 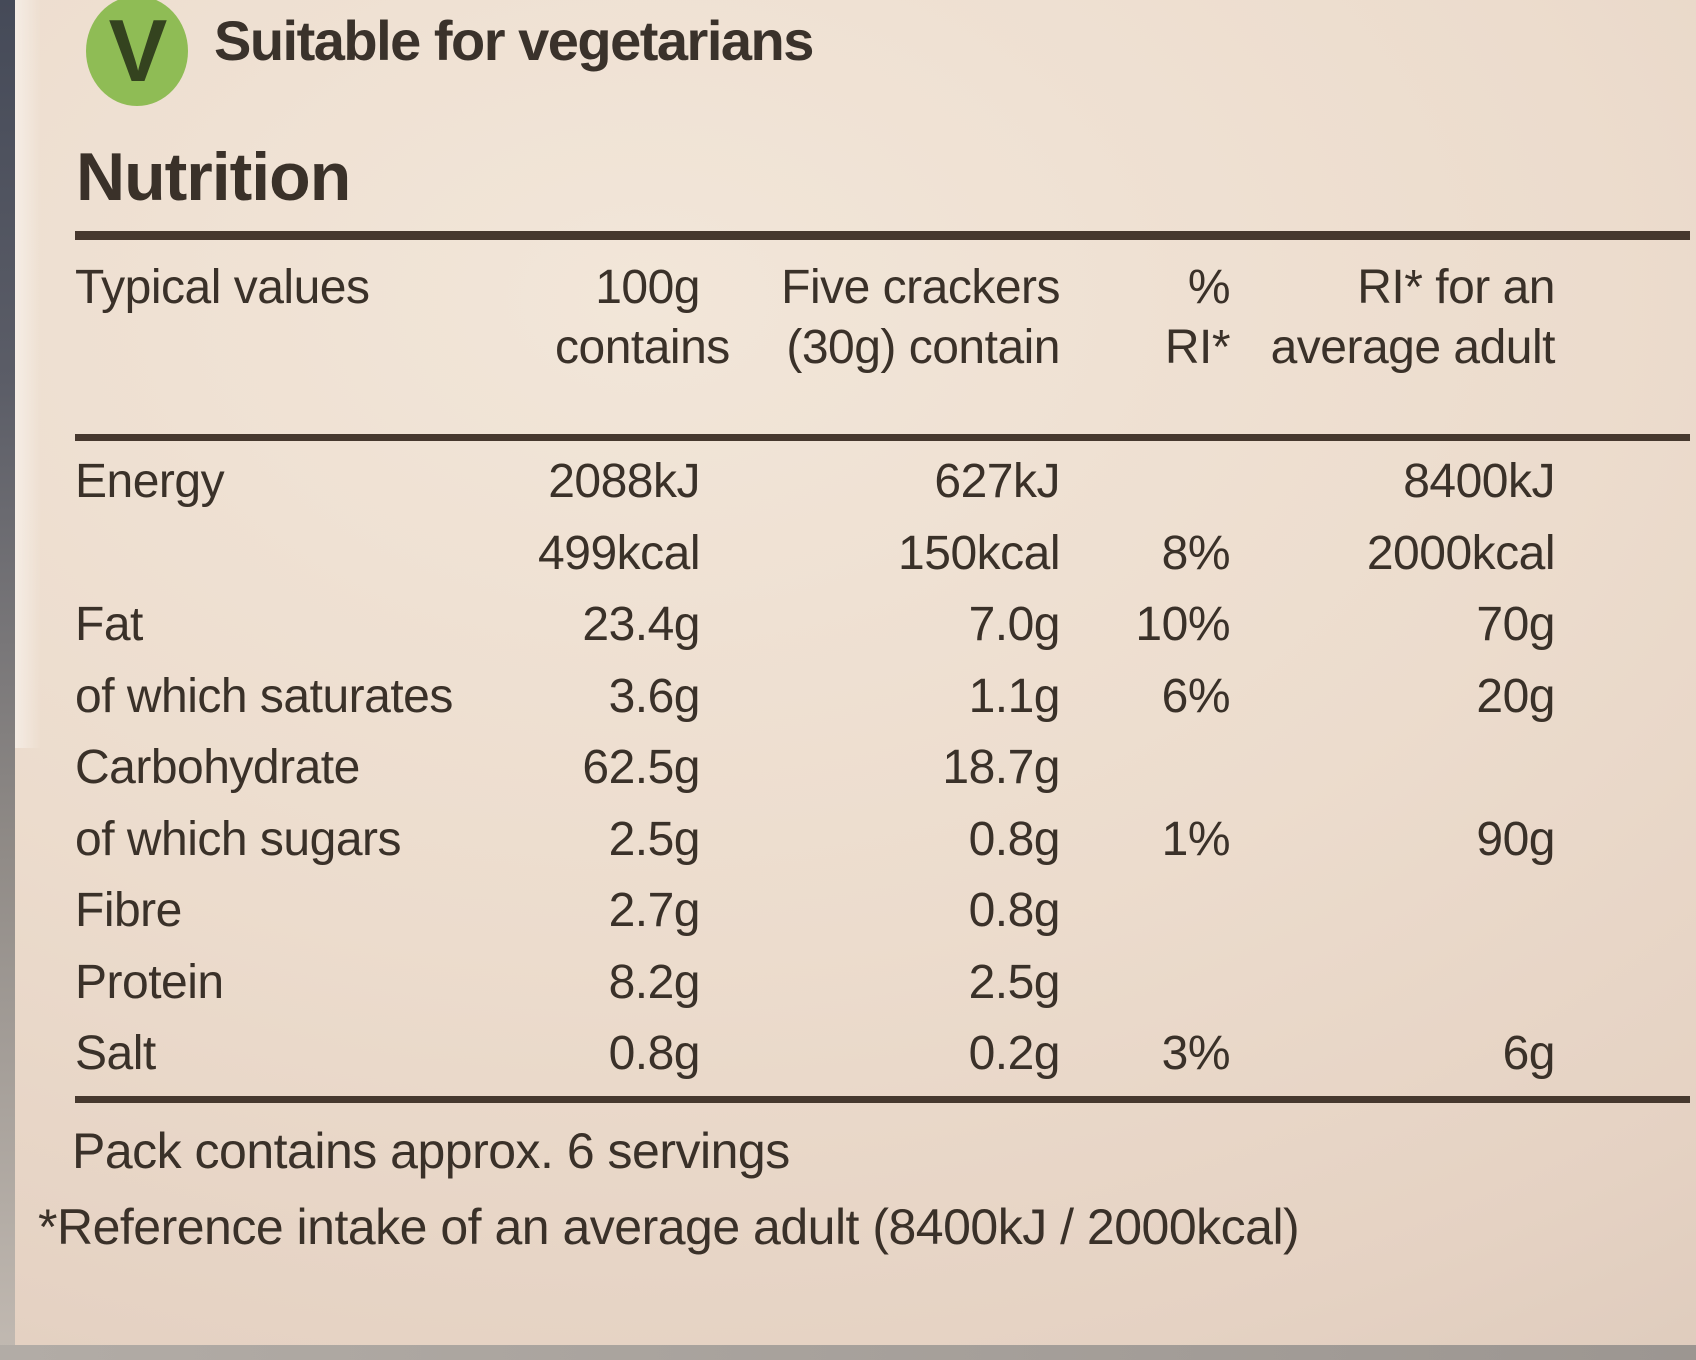 What do you see at coordinates (213, 177) in the screenshot?
I see `nutrition-title: Nutrition` at bounding box center [213, 177].